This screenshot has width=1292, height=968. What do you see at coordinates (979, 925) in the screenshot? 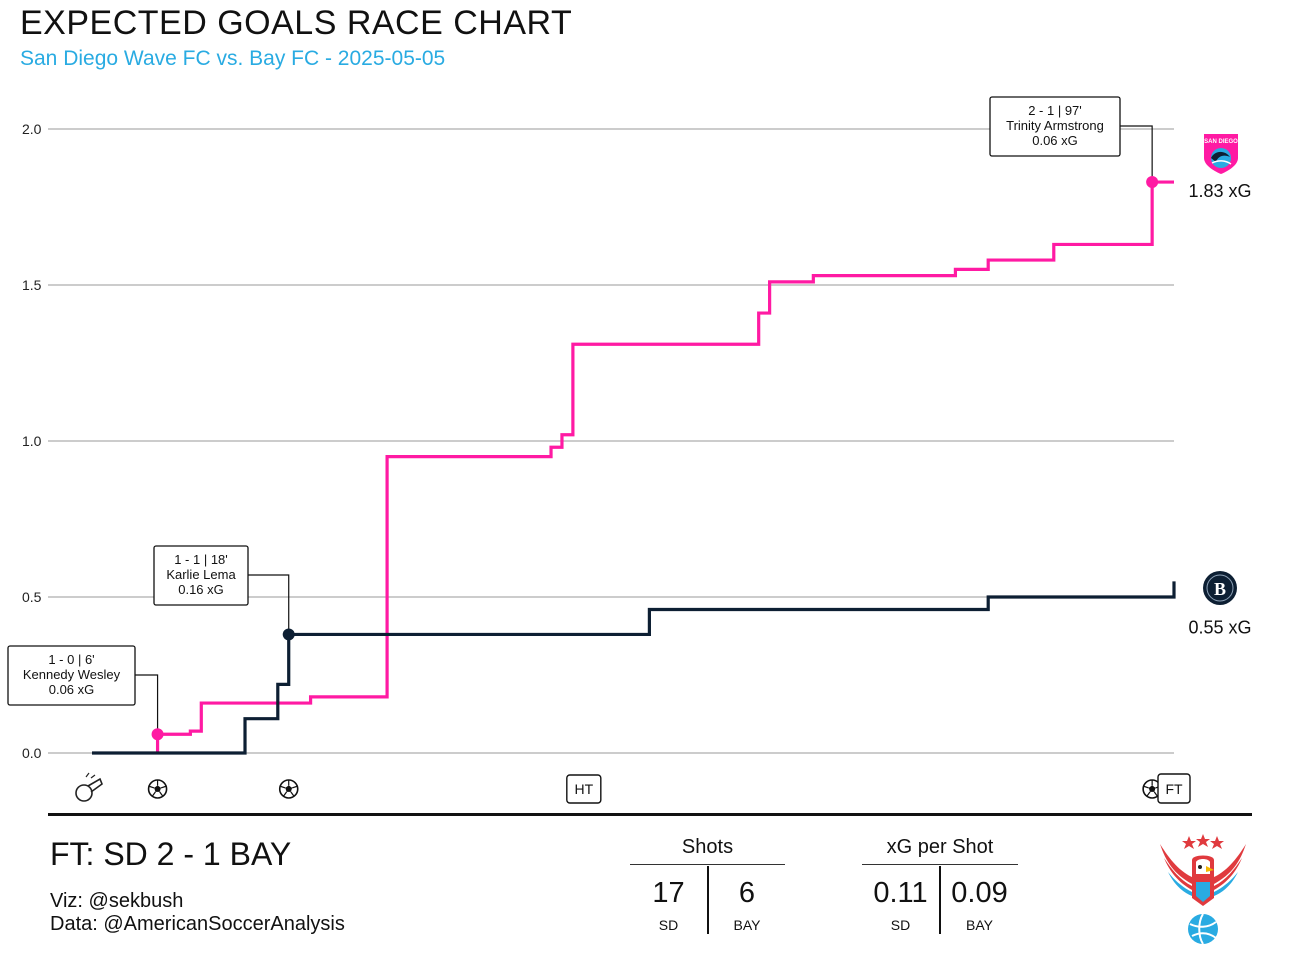
I see `xg-per-shot-bay-label: BAY` at bounding box center [979, 925].